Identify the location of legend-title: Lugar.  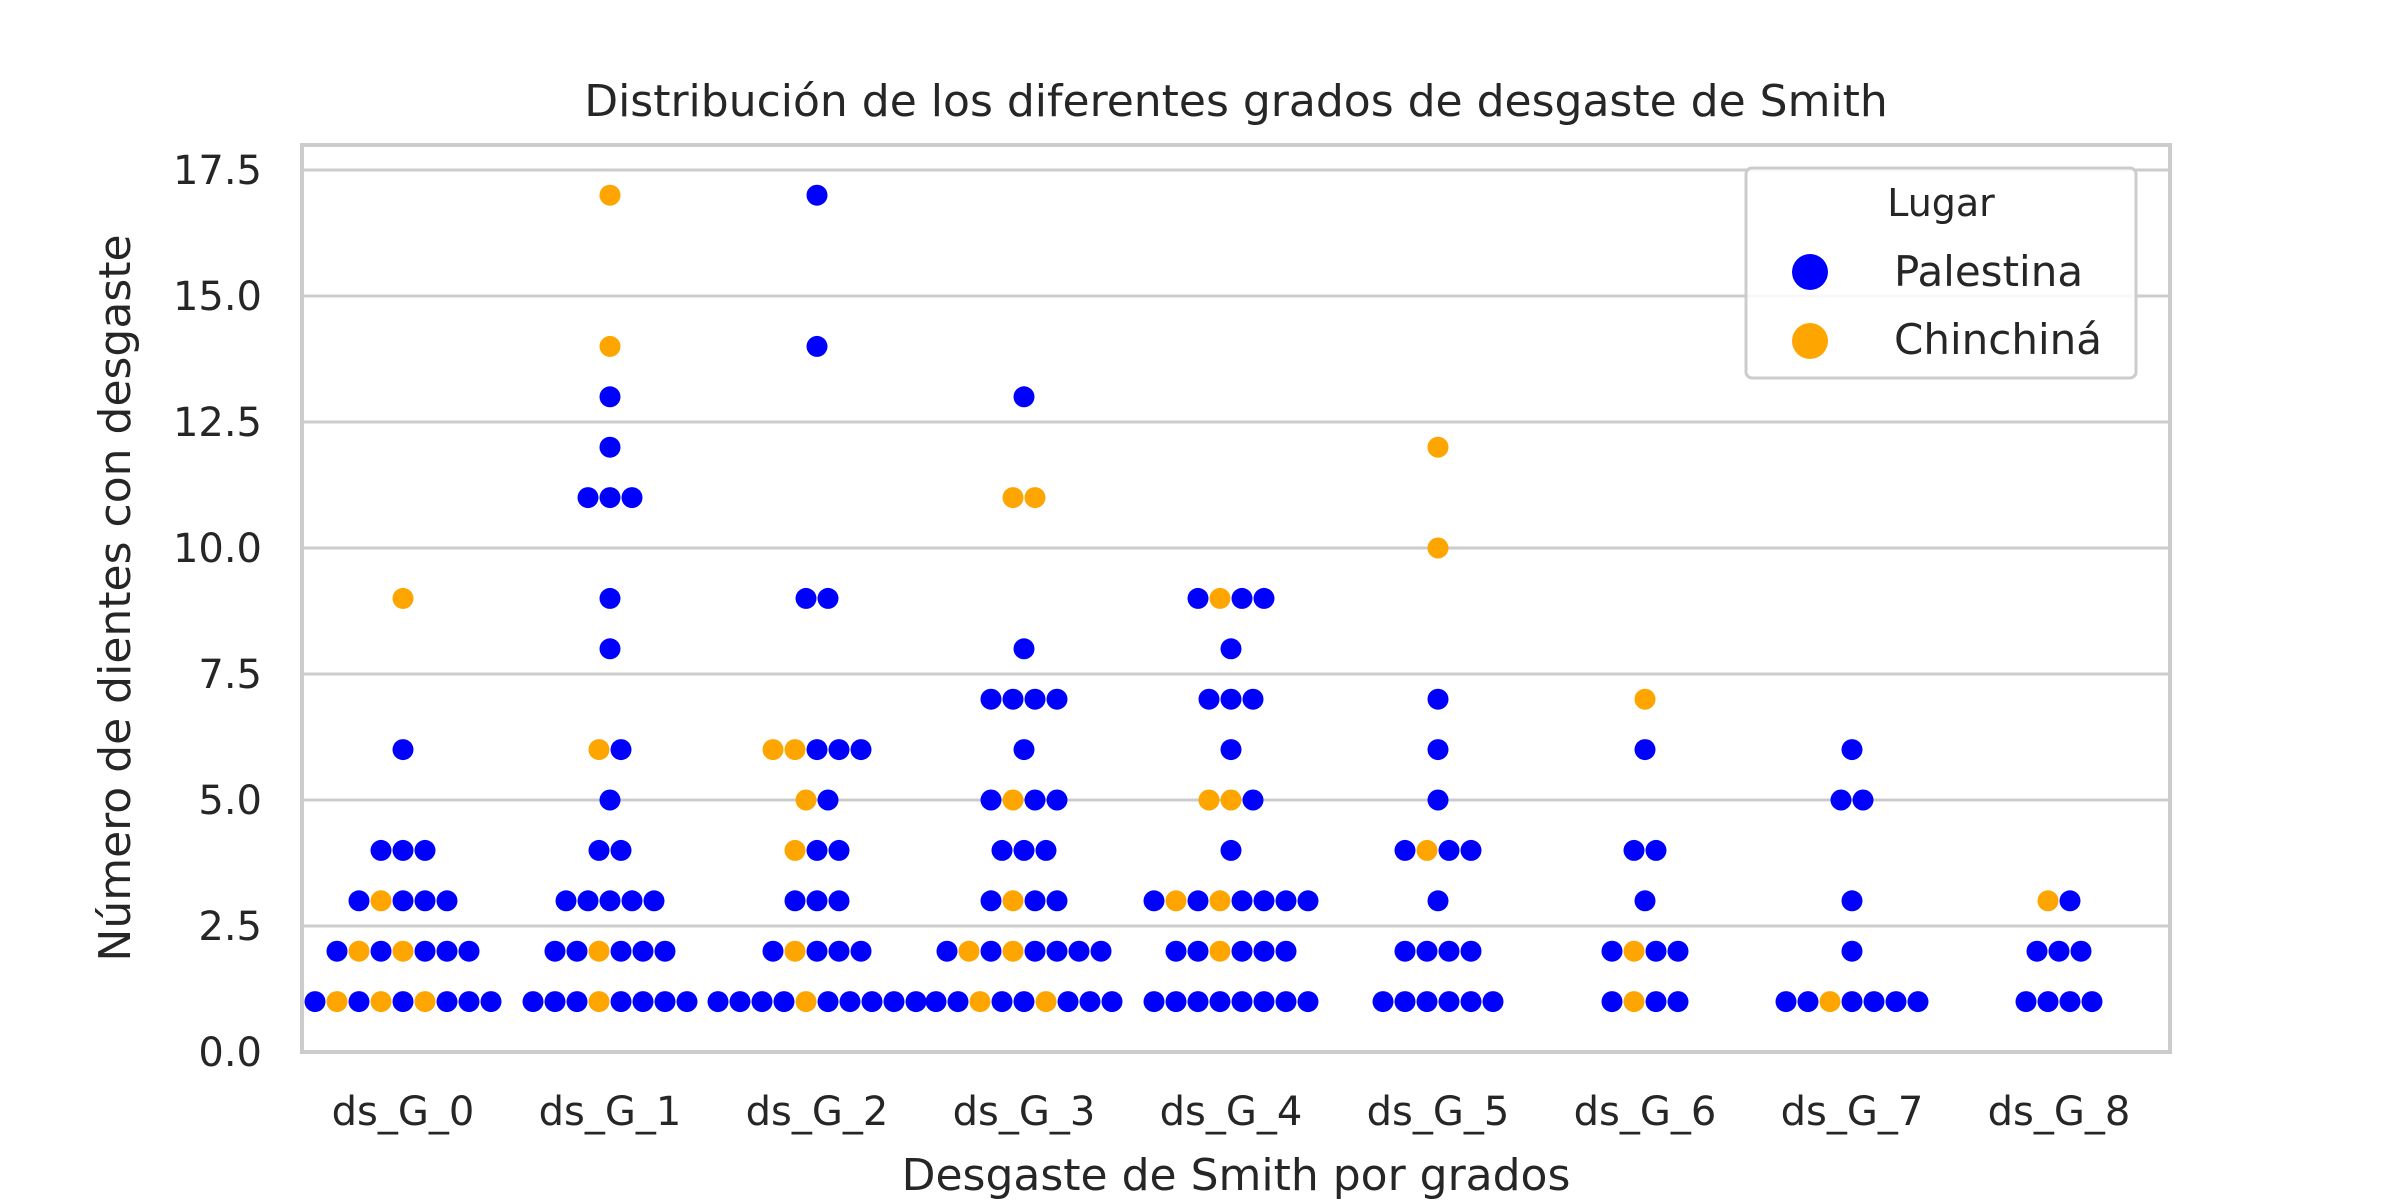
(1941, 203).